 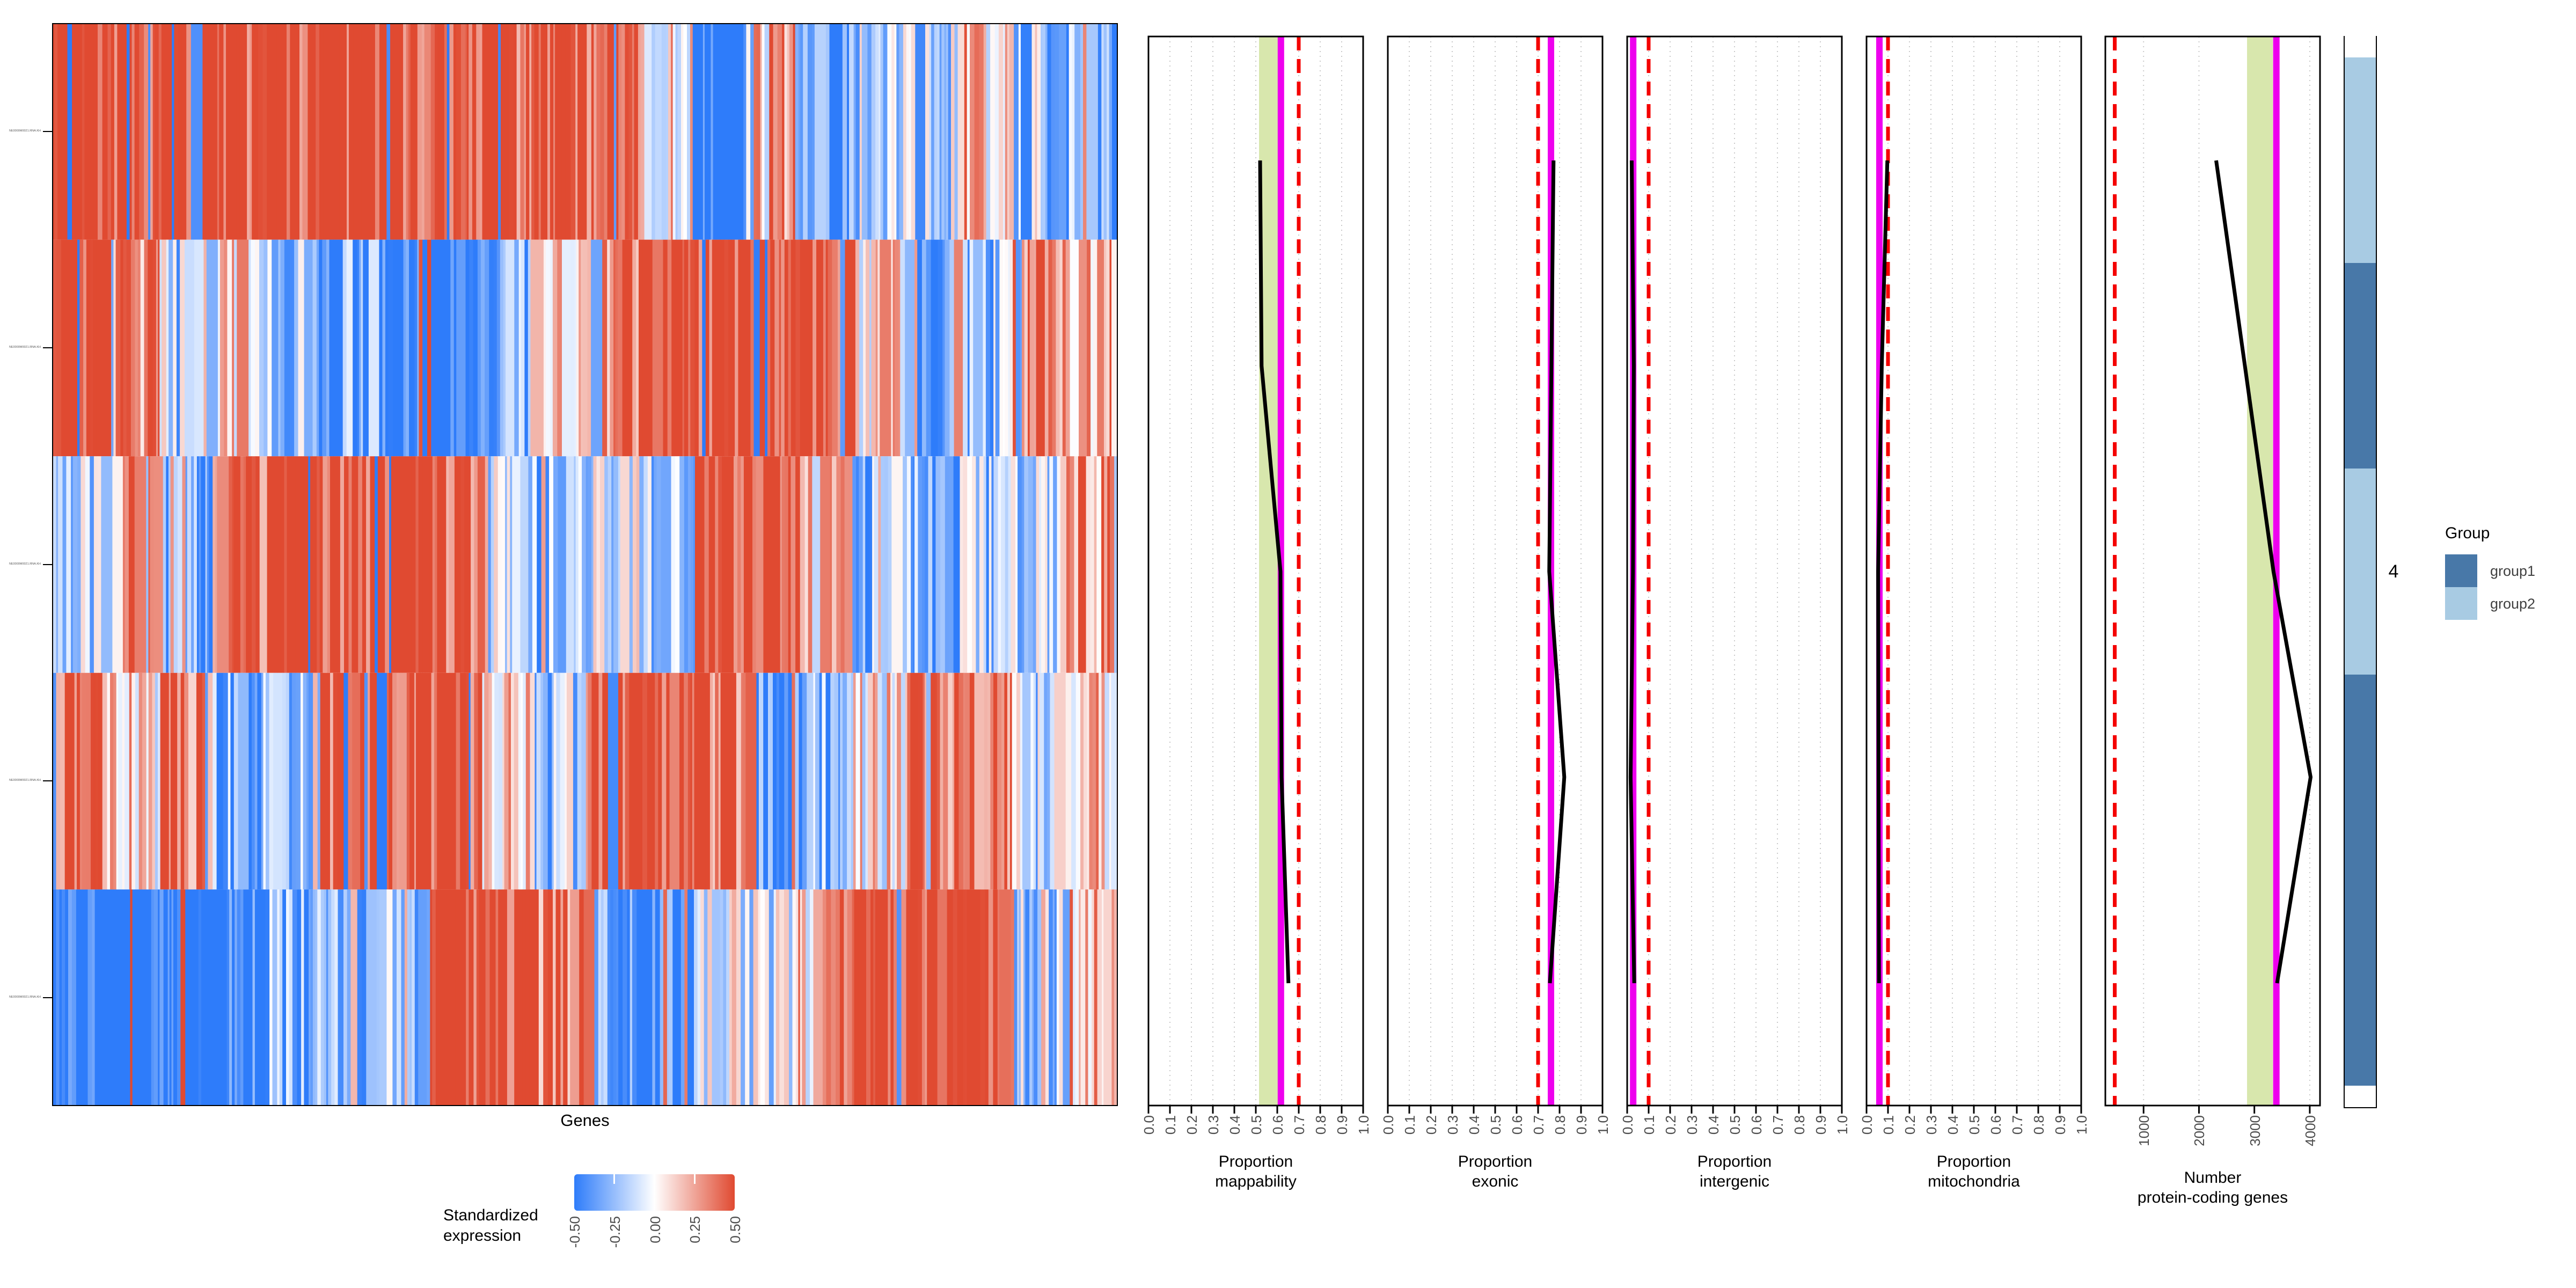 I want to click on panel-border, so click(x=2212, y=571).